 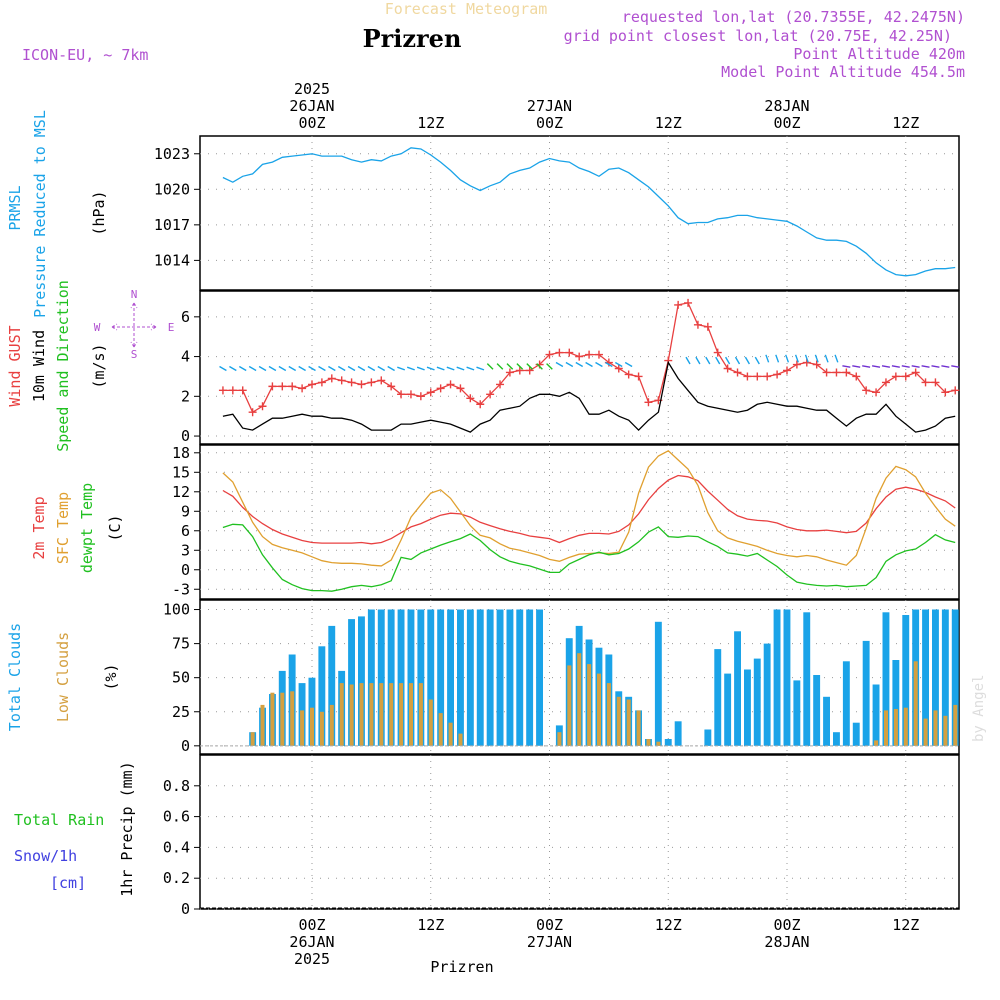 What do you see at coordinates (63, 366) in the screenshot?
I see `wind-label-2: Speed and Direction` at bounding box center [63, 366].